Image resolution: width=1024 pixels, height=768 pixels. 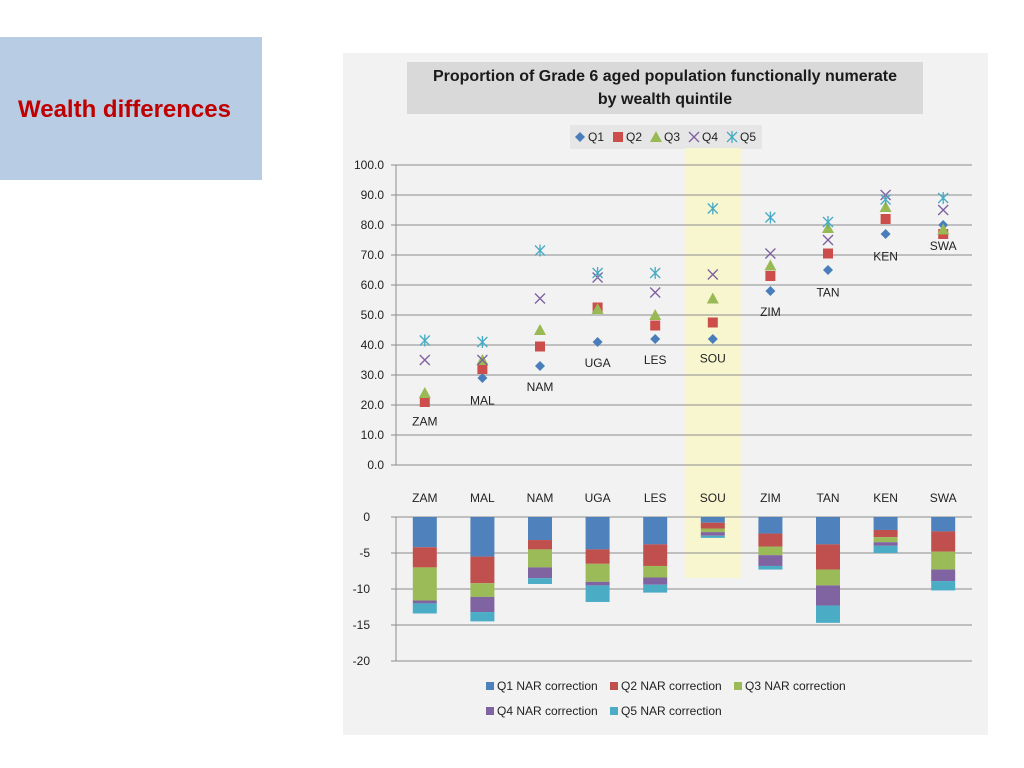 I want to click on legend-label: Q2, so click(x=634, y=137).